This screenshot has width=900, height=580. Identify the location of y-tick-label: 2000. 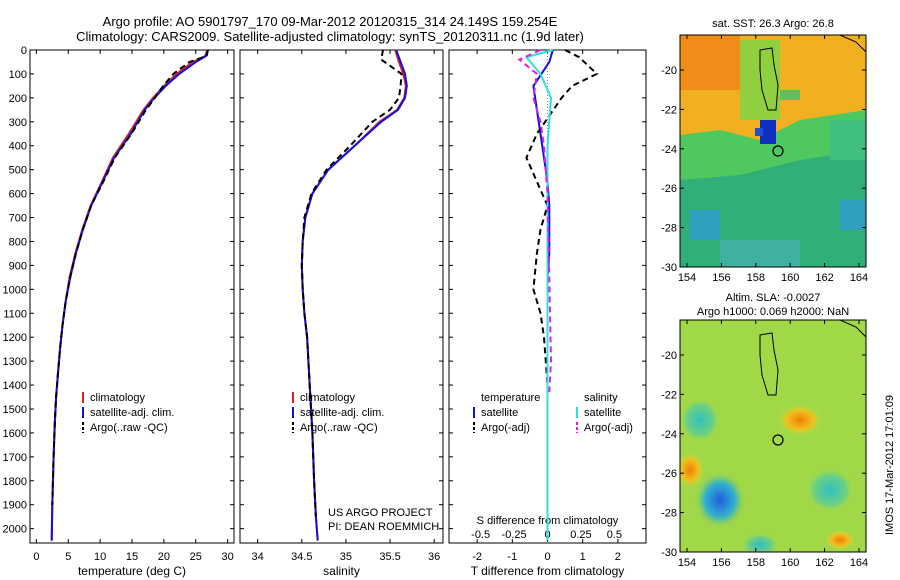
(15, 530).